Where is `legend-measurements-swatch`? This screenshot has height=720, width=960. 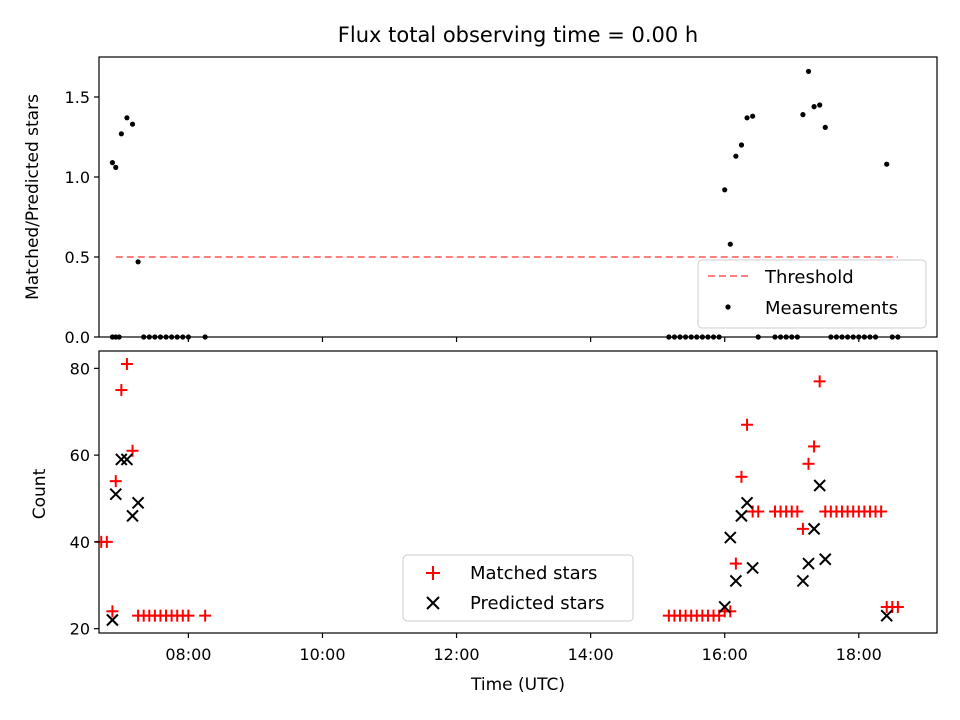
legend-measurements-swatch is located at coordinates (728, 307).